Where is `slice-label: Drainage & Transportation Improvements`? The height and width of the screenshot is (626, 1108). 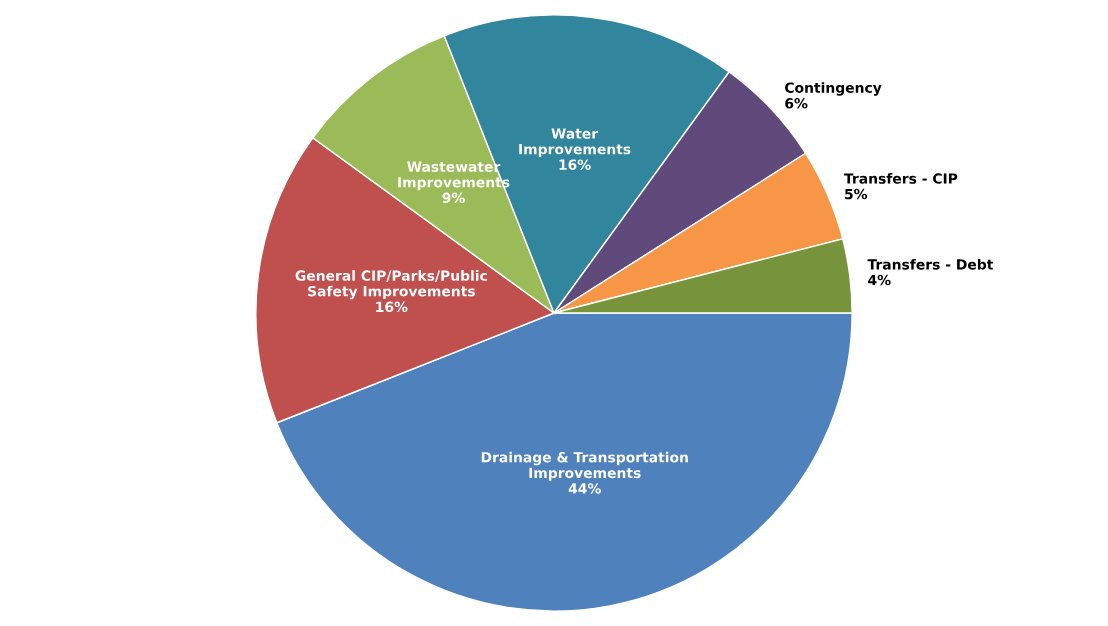
slice-label: Drainage & Transportation Improvements is located at coordinates (584, 466).